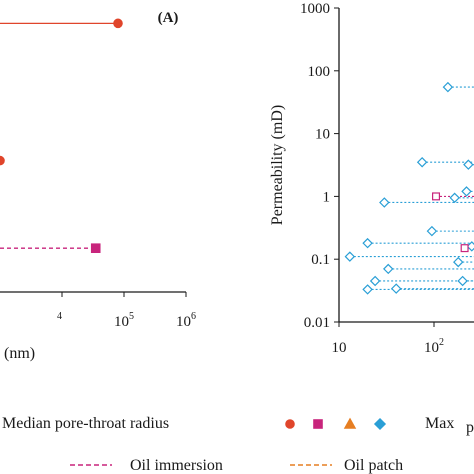 The image size is (474, 474). Describe the element at coordinates (319, 72) in the screenshot. I see `panel-b-y-tick-label: 100` at that location.